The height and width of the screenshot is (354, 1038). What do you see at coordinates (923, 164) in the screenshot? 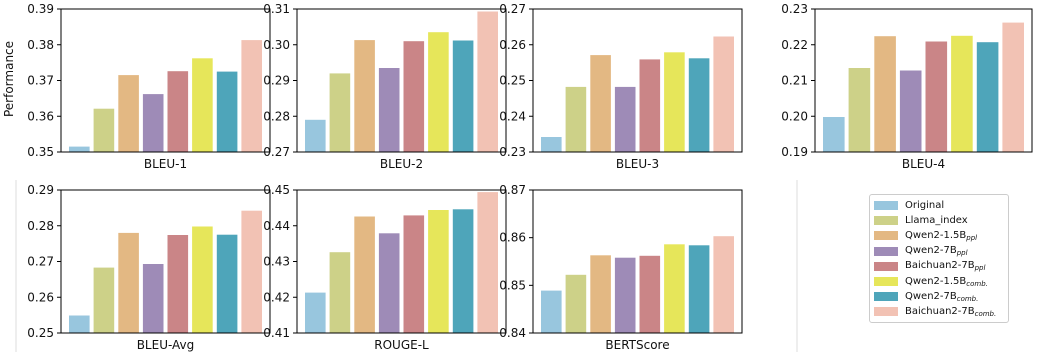
I see `x-axis-label: BLEU-4` at bounding box center [923, 164].